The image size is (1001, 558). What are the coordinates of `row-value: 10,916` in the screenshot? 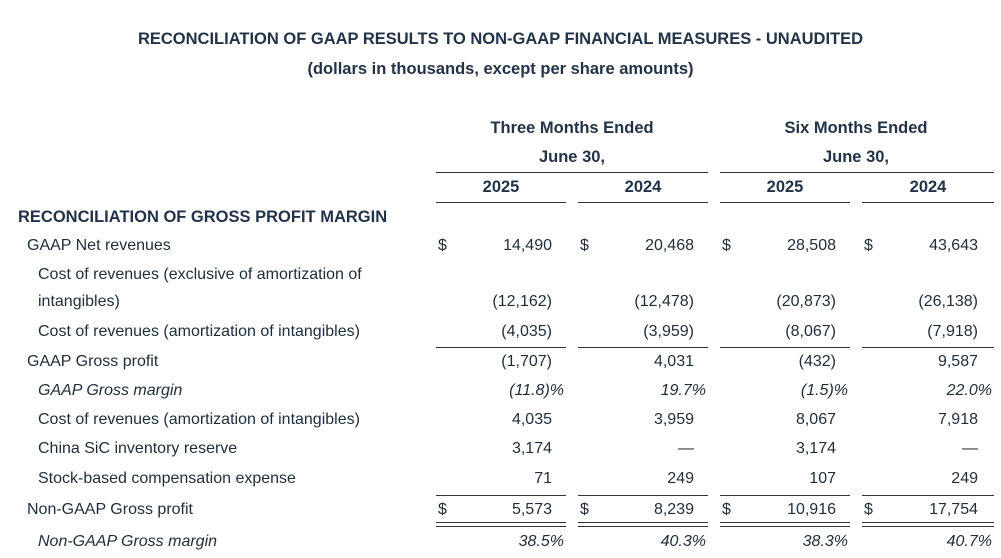 It's located at (811, 509).